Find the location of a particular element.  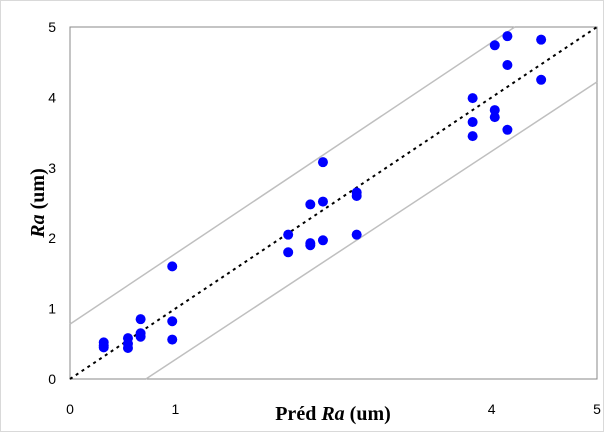

y-axis-title-italic: Ra is located at coordinates (38, 226).